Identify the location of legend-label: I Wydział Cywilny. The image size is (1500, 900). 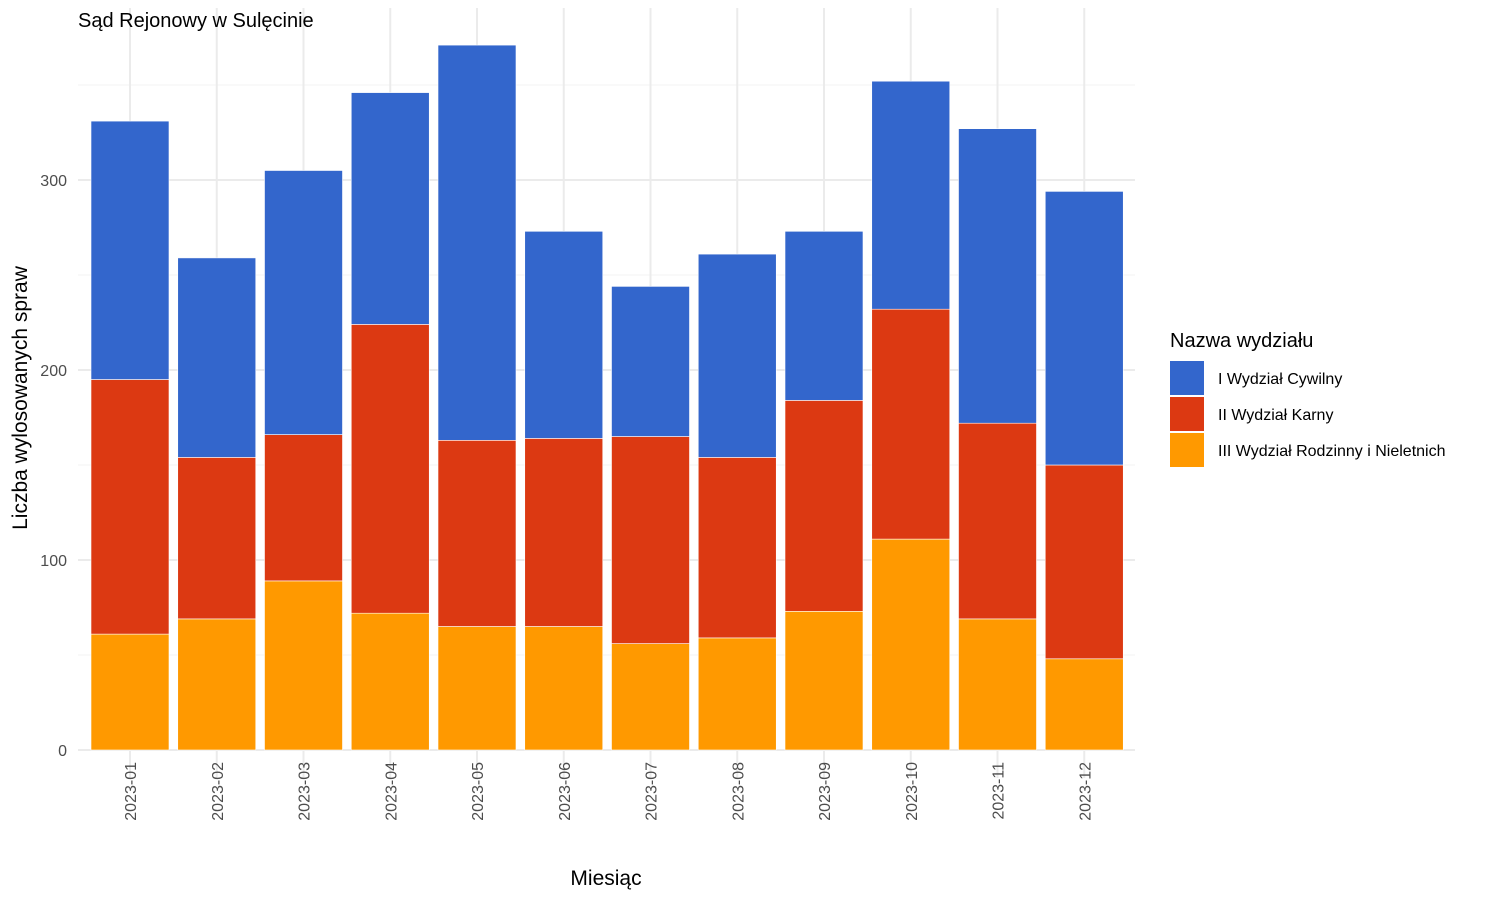
(1280, 379).